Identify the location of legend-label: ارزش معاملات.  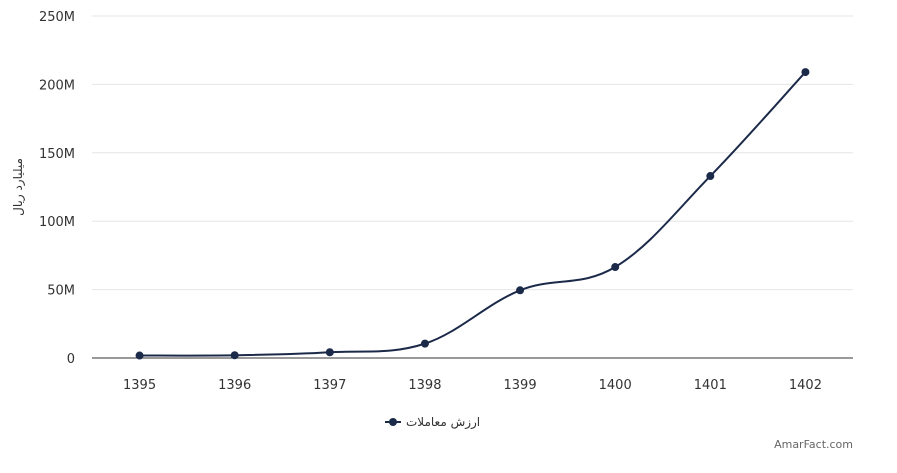
(443, 422).